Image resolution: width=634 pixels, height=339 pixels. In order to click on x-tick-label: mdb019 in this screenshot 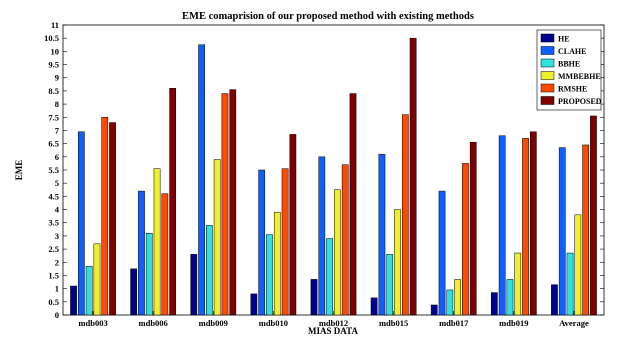, I will do `click(513, 323)`.